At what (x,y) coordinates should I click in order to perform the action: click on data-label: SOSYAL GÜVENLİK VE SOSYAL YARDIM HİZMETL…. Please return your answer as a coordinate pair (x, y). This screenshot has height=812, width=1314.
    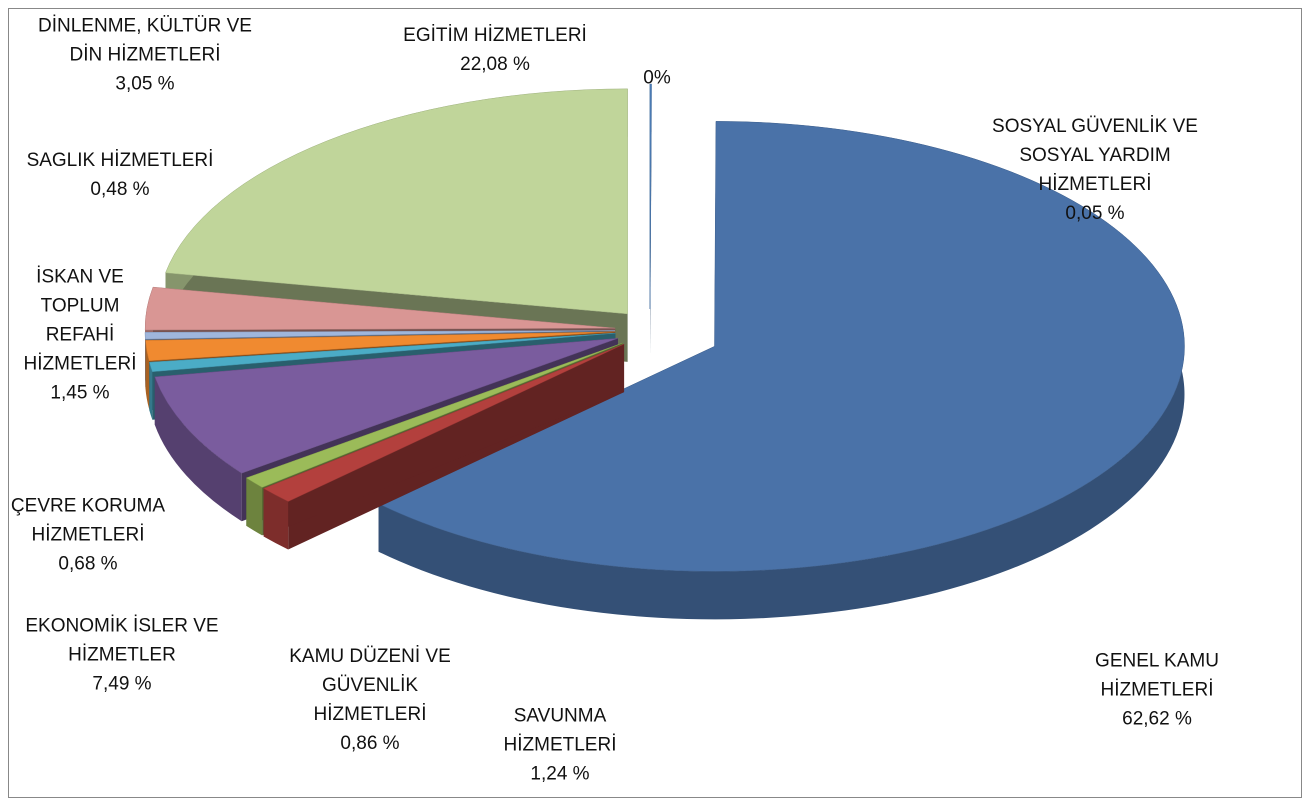
    Looking at the image, I should click on (1095, 170).